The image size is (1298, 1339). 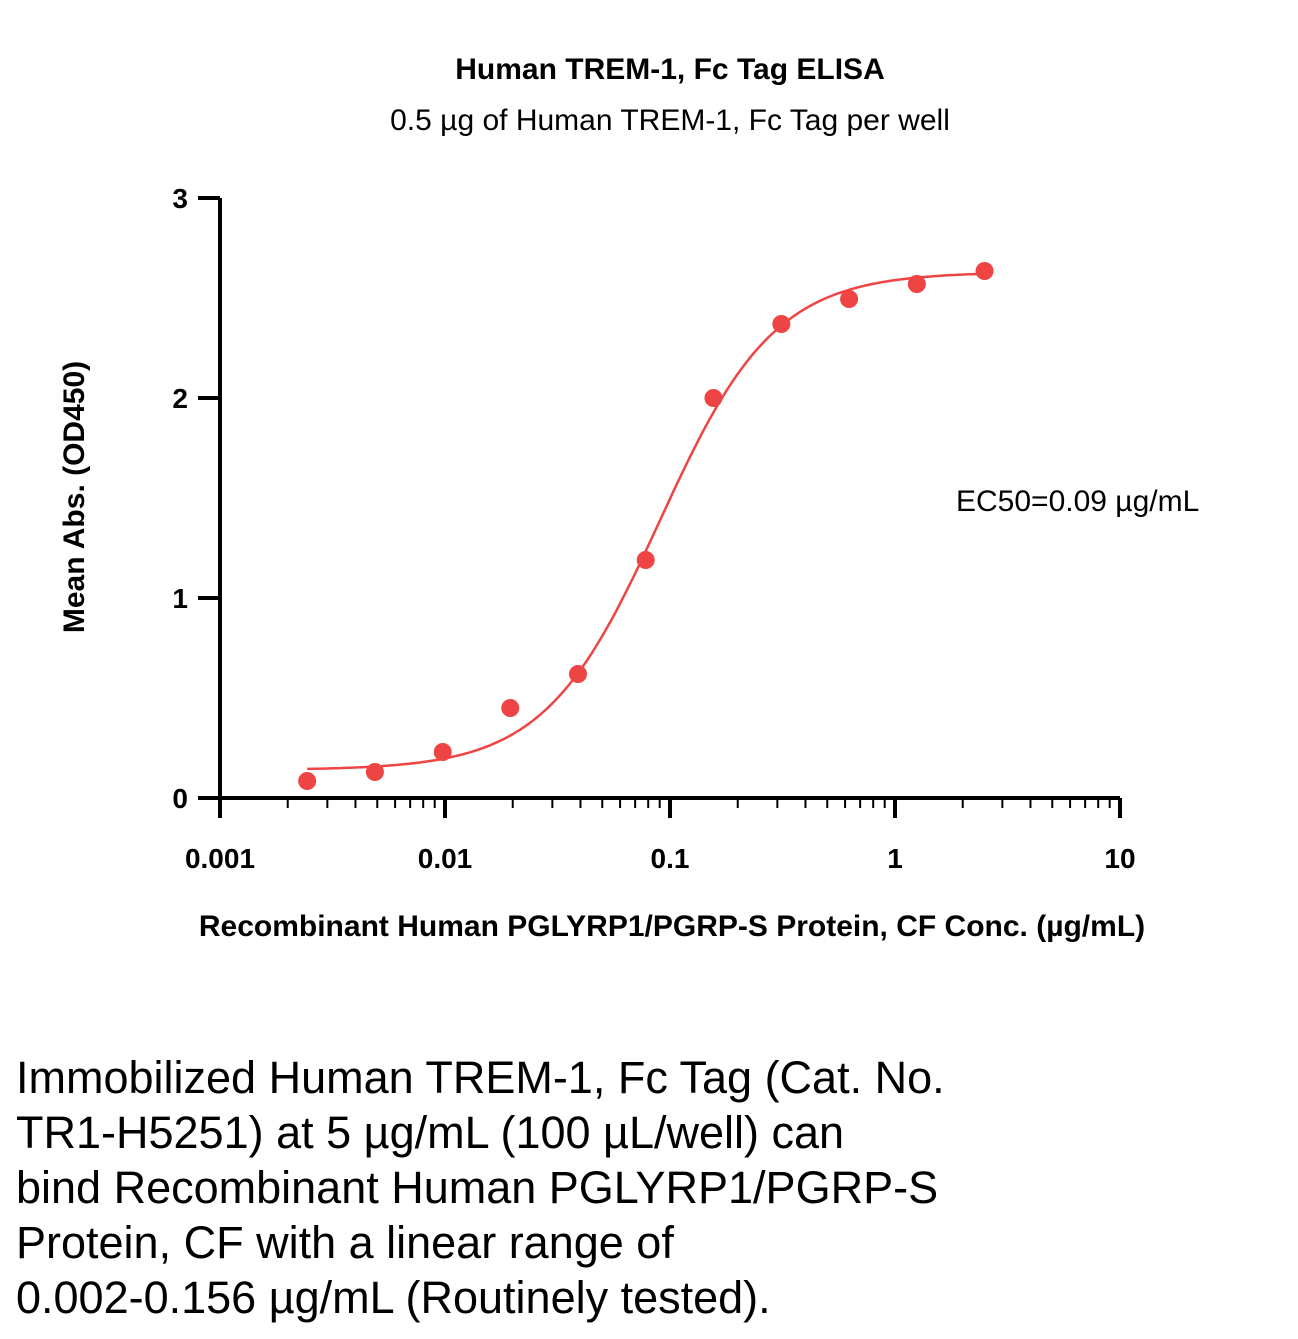 What do you see at coordinates (180, 398) in the screenshot?
I see `y-tick-label: 2` at bounding box center [180, 398].